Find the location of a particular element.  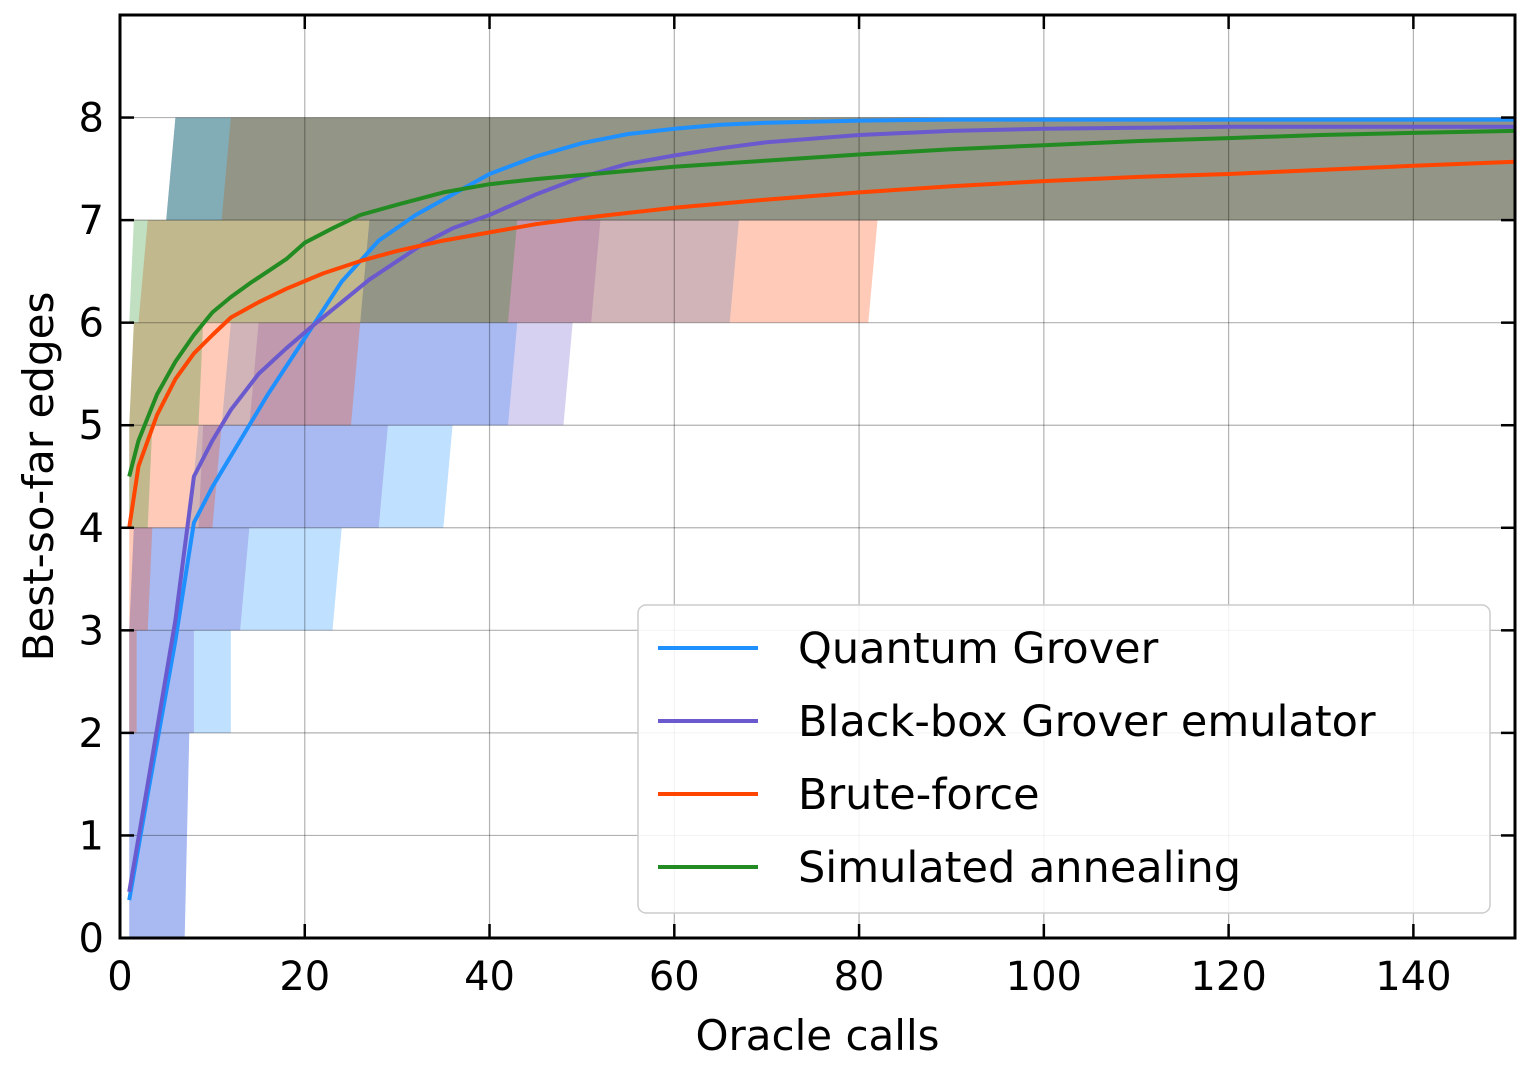

y-tick-label: 7 is located at coordinates (91, 221).